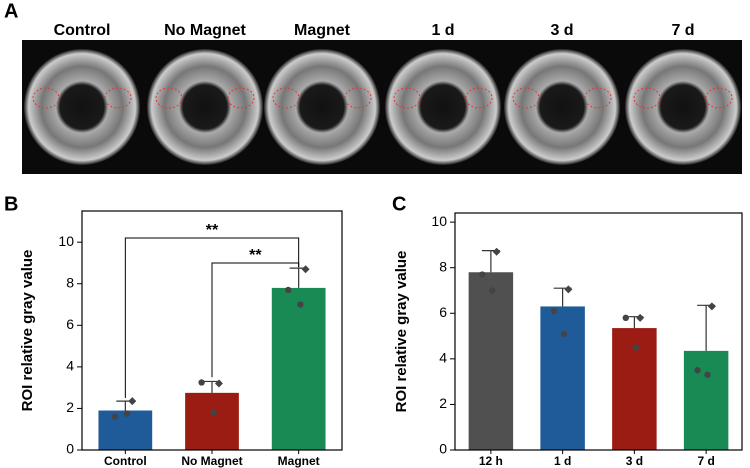 The image size is (750, 468). What do you see at coordinates (442, 30) in the screenshot?
I see `column-label: 1 d` at bounding box center [442, 30].